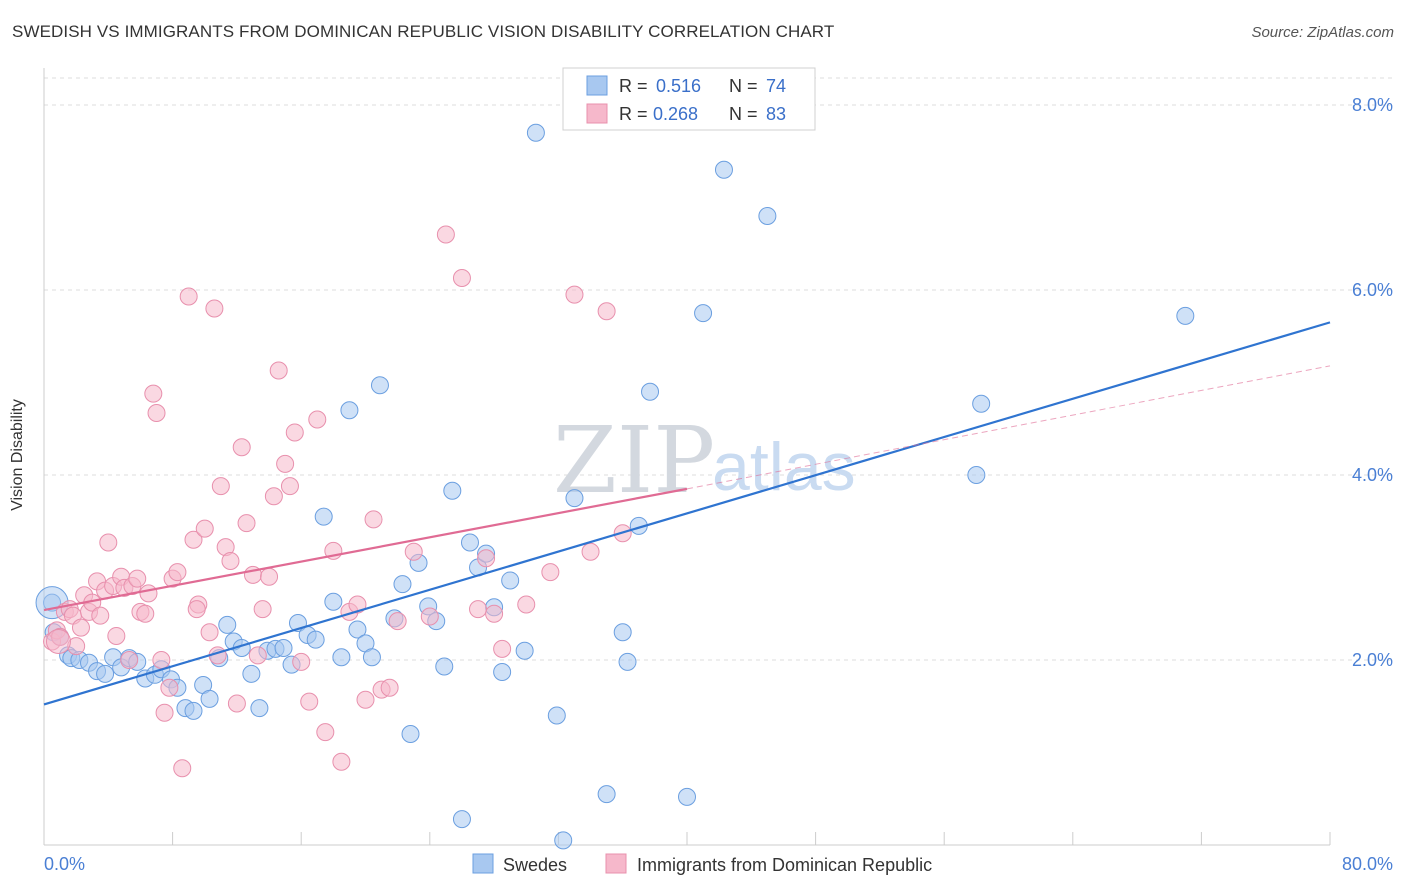 The image size is (1406, 892). What do you see at coordinates (1372, 382) in the screenshot?
I see `y-tick-labels: 2.0% 4.0% 6.0% 8.0%` at bounding box center [1372, 382].